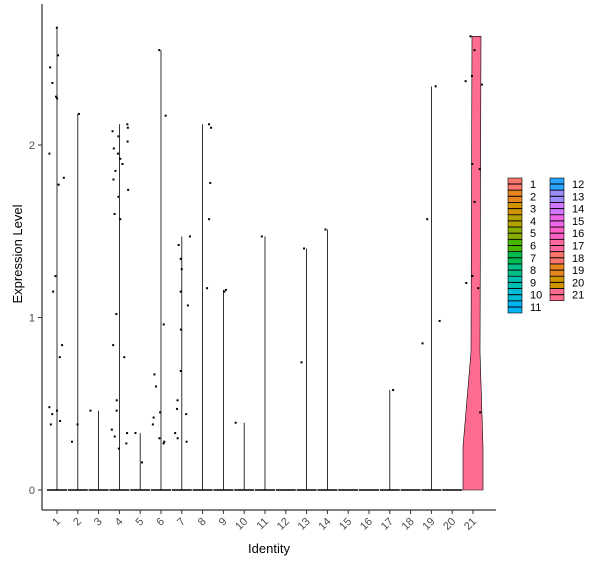 The image size is (600, 568). I want to click on legend-item-20: 20, so click(566, 282).